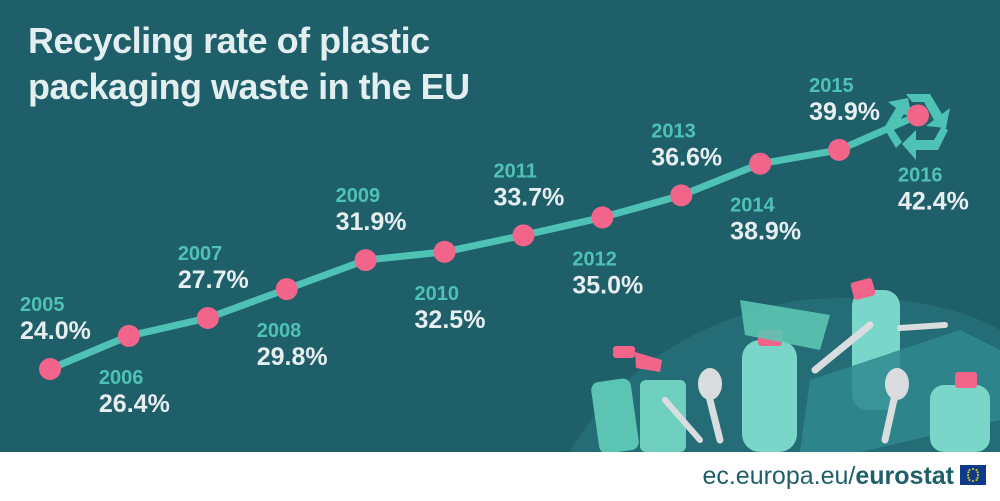  Describe the element at coordinates (200, 254) in the screenshot. I see `year-label-2007: 2007` at that location.